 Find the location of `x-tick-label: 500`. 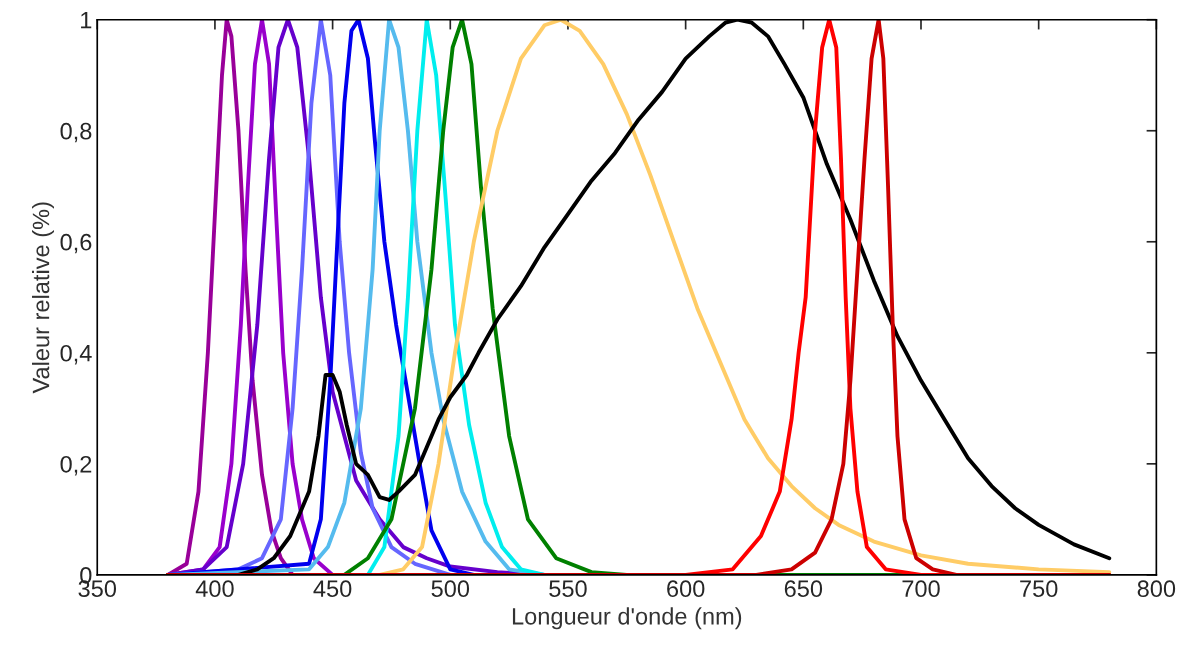

x-tick-label: 500 is located at coordinates (450, 589).